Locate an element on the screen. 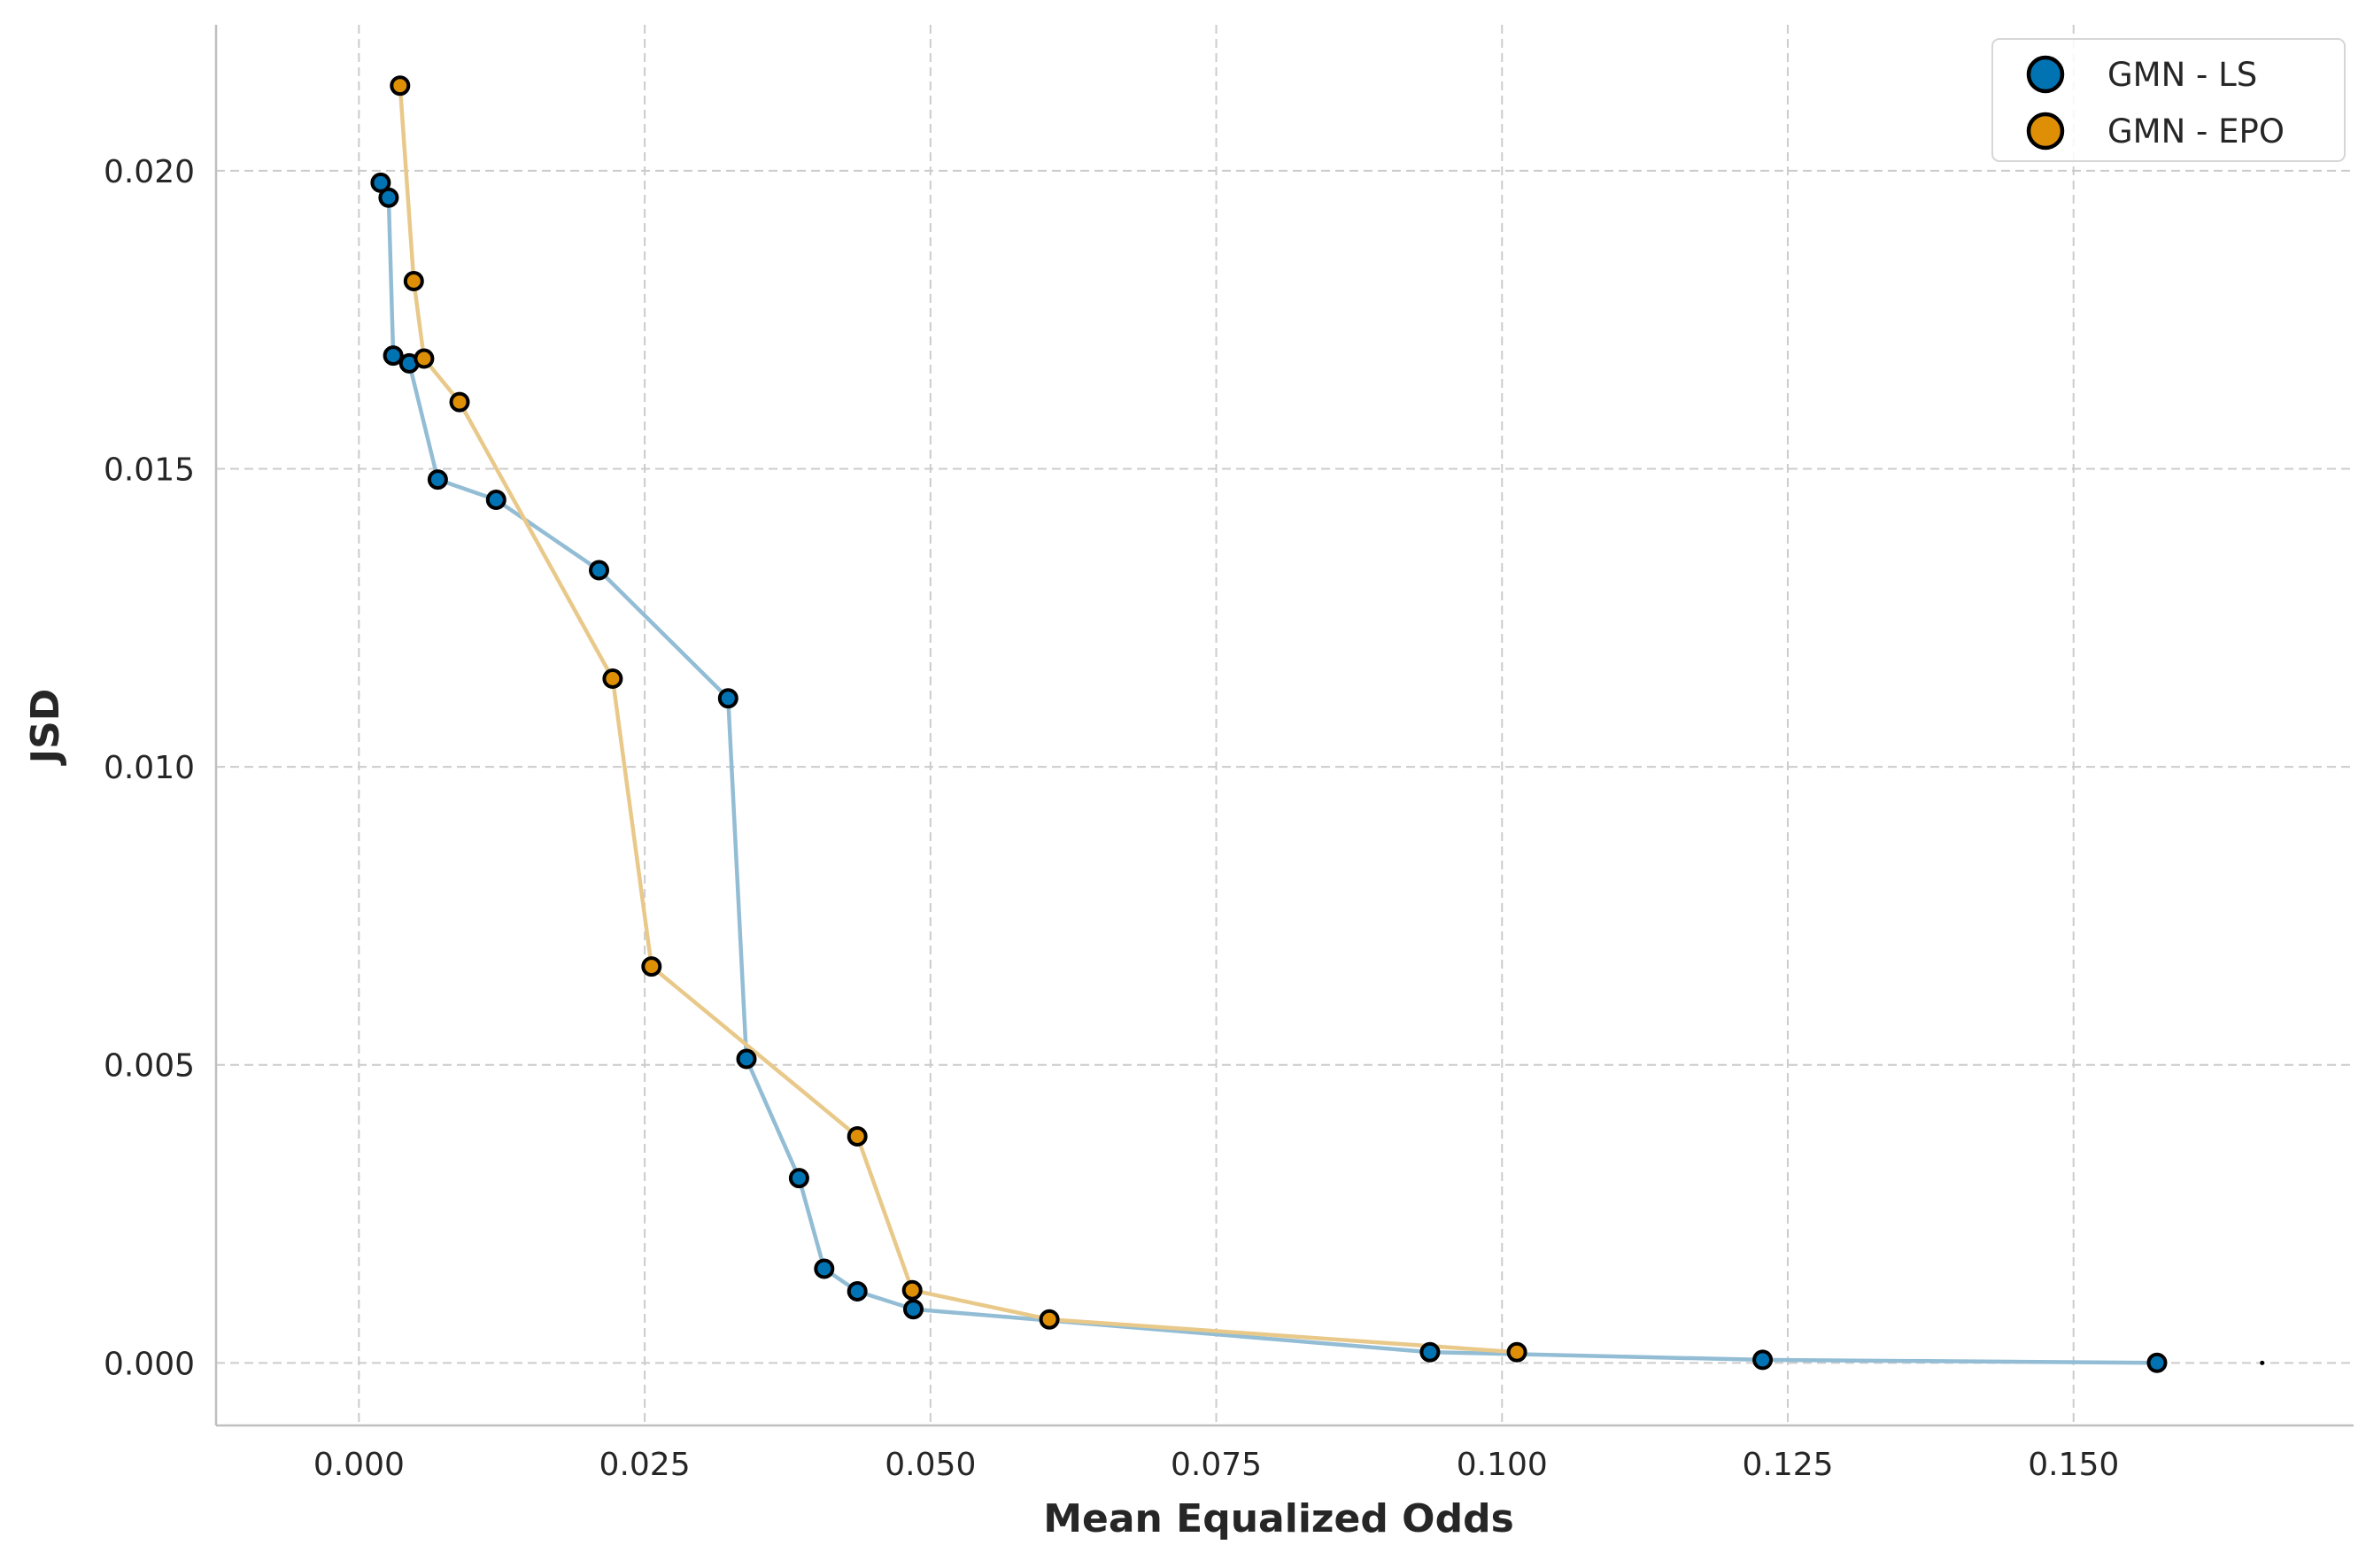 This screenshot has height=1568, width=2366. y-tick-labels: 0.000 0.005 0.010 0.015 0.020 is located at coordinates (149, 768).